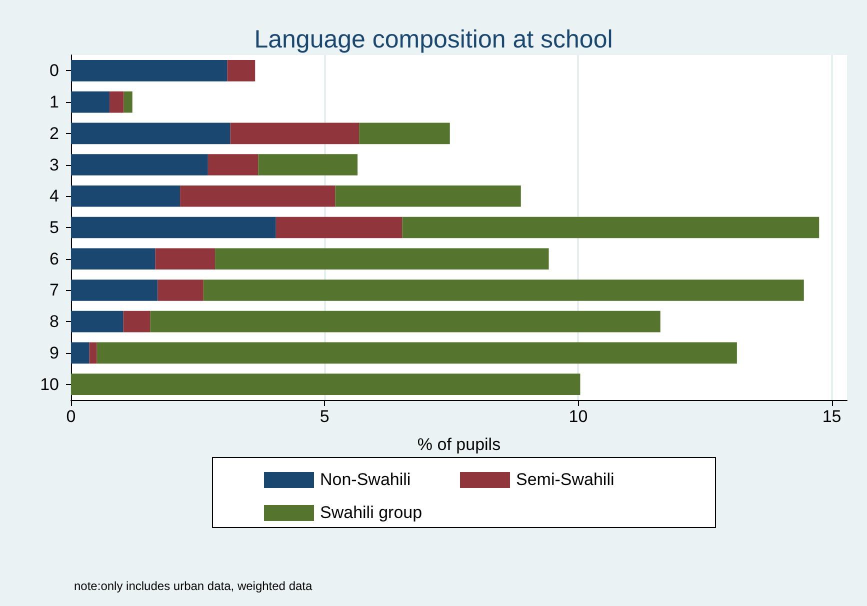  What do you see at coordinates (54, 290) in the screenshot?
I see `y-tick-label: 7` at bounding box center [54, 290].